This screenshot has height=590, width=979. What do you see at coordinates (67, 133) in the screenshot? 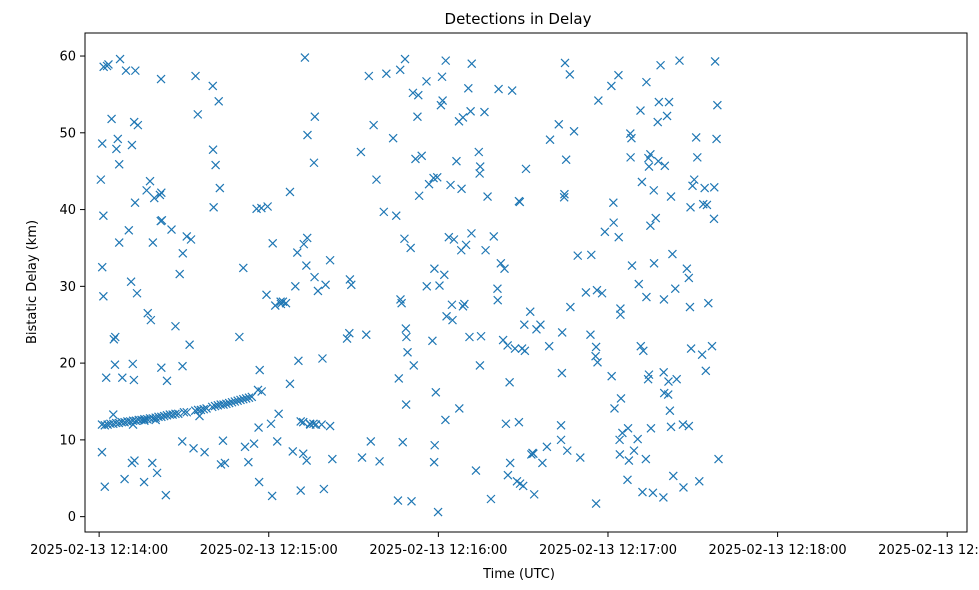
I see `y-tick-label-5: 50` at bounding box center [67, 133].